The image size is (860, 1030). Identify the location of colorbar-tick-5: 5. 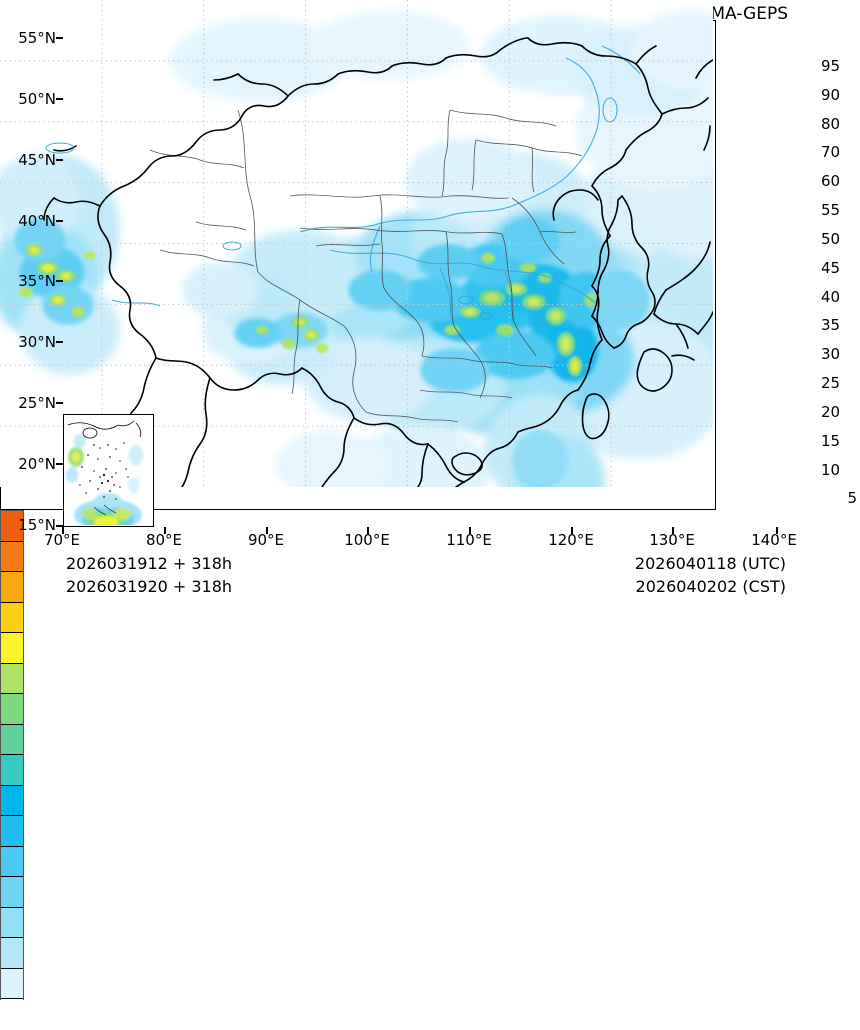
(852, 498).